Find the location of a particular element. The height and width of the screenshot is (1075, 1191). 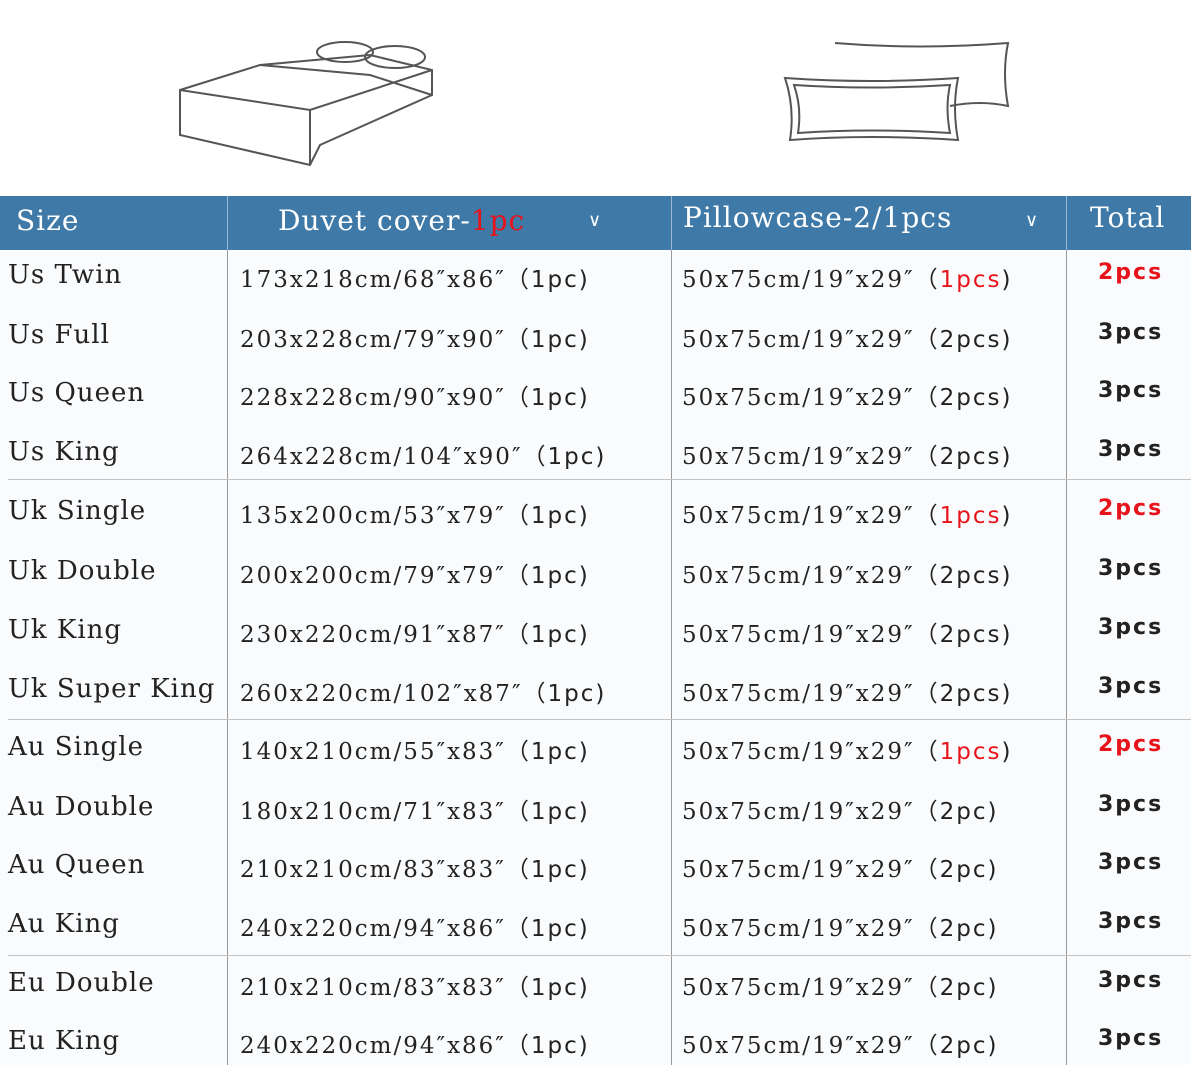

size-cell: Au Double is located at coordinates (81, 807).